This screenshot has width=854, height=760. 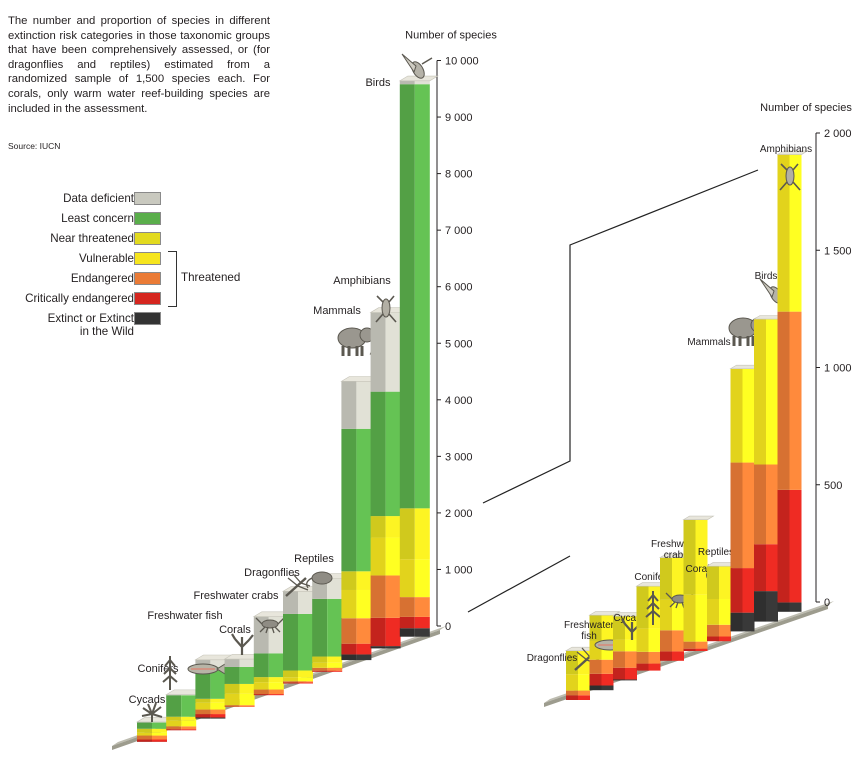 I want to click on category-label-line: Mammals, so click(x=708, y=342).